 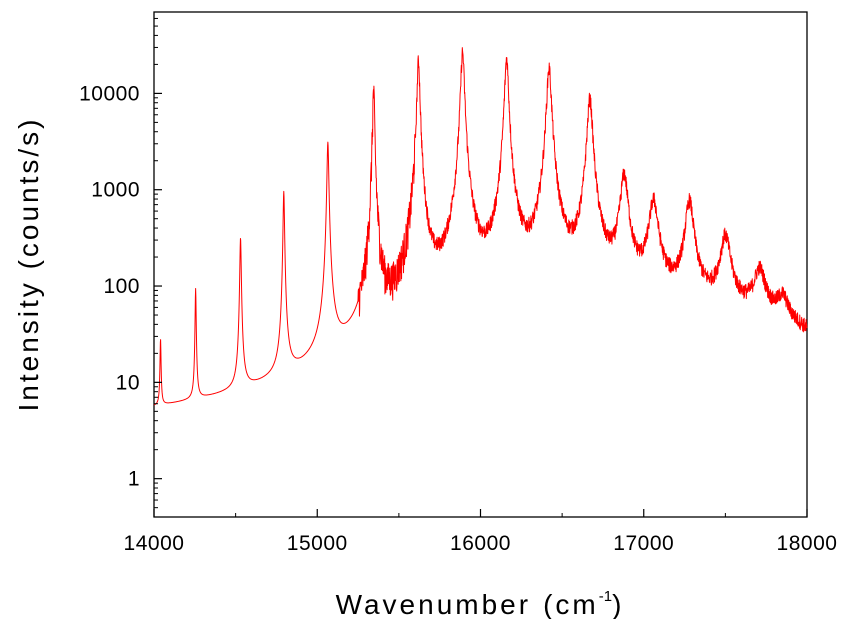 I want to click on y-tick-label: 100, so click(x=121, y=286).